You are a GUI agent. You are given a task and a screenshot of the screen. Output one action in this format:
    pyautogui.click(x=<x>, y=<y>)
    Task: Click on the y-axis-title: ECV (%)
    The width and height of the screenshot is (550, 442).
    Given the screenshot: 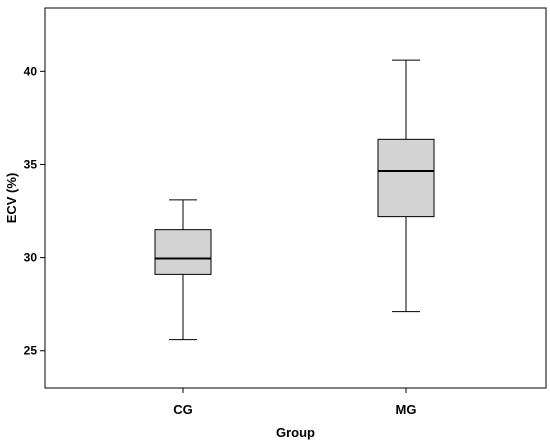 What is the action you would take?
    pyautogui.click(x=11, y=198)
    